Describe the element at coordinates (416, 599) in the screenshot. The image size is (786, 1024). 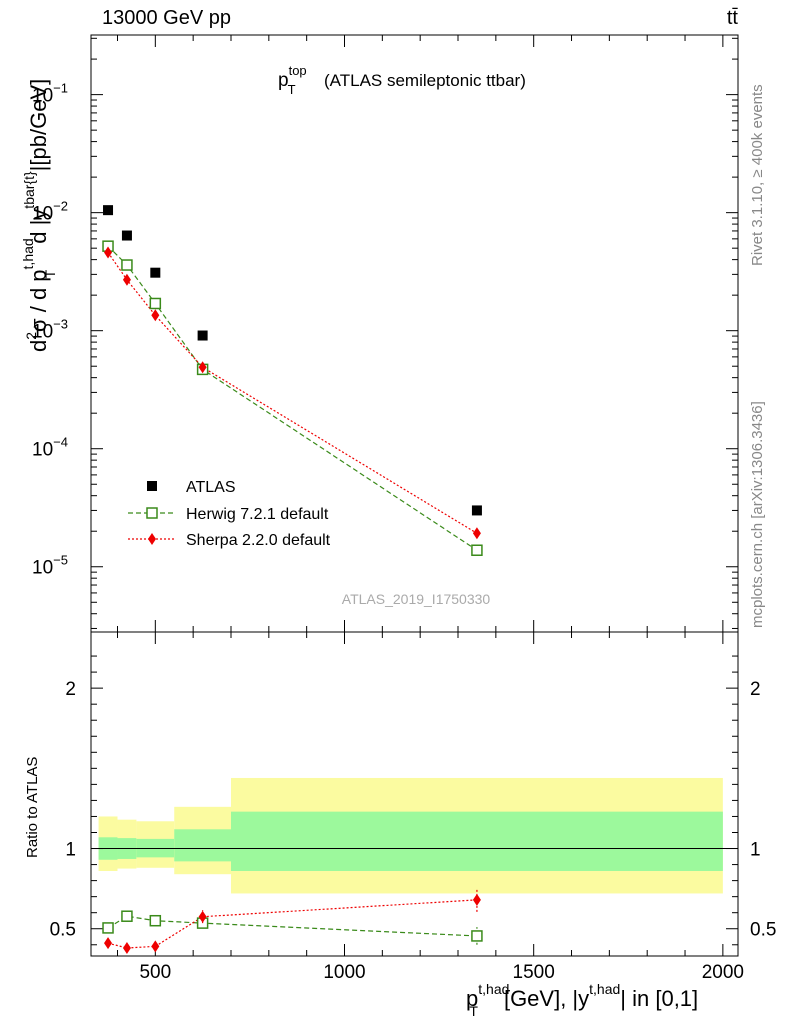
I see `analysis-watermark: ATLAS_2019_I1750330` at that location.